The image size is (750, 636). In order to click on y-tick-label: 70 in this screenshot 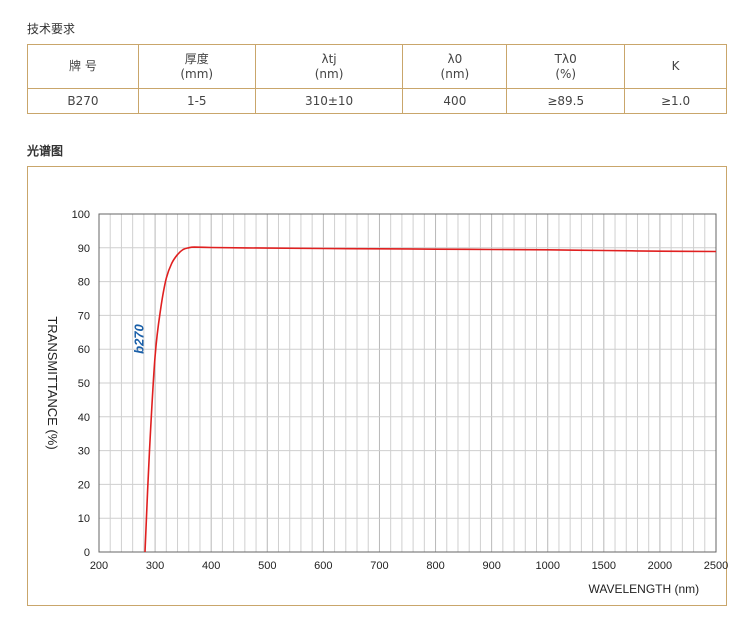, I will do `click(84, 316)`.